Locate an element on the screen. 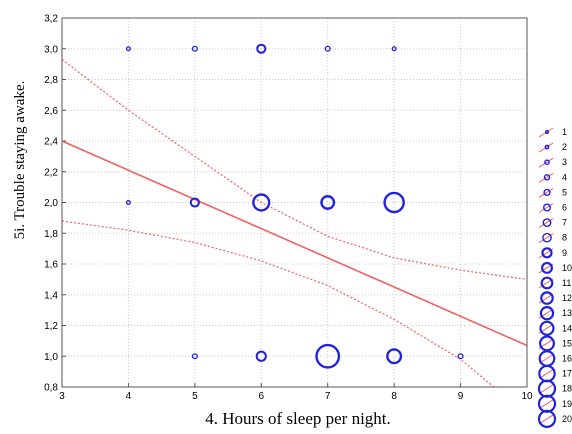  legend-label: 3 is located at coordinates (564, 162).